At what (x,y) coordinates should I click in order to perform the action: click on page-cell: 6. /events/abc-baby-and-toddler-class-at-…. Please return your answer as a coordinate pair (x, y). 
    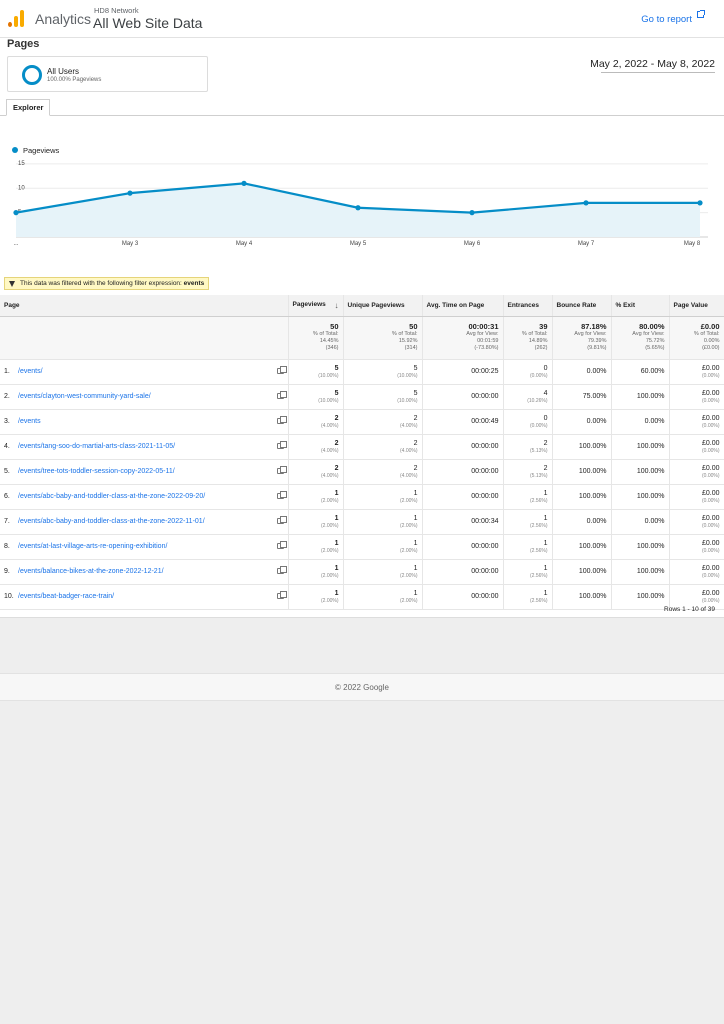
    Looking at the image, I should click on (144, 497).